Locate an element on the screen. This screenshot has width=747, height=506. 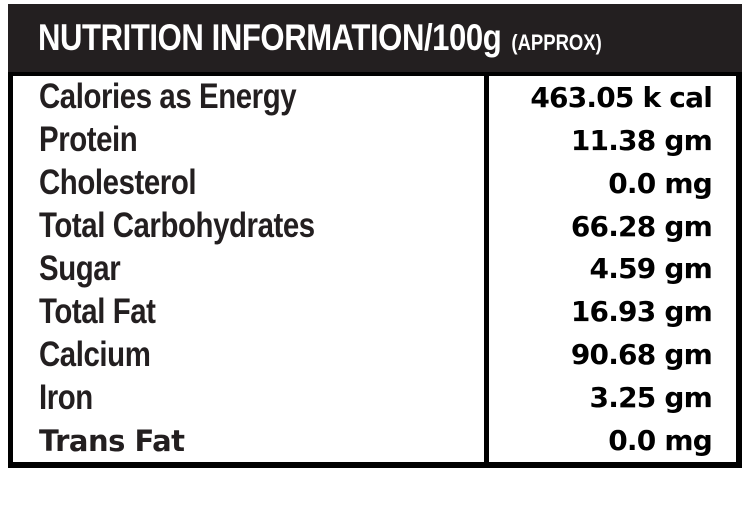
nutrient-value-protein: 11.38 gm is located at coordinates (641, 140).